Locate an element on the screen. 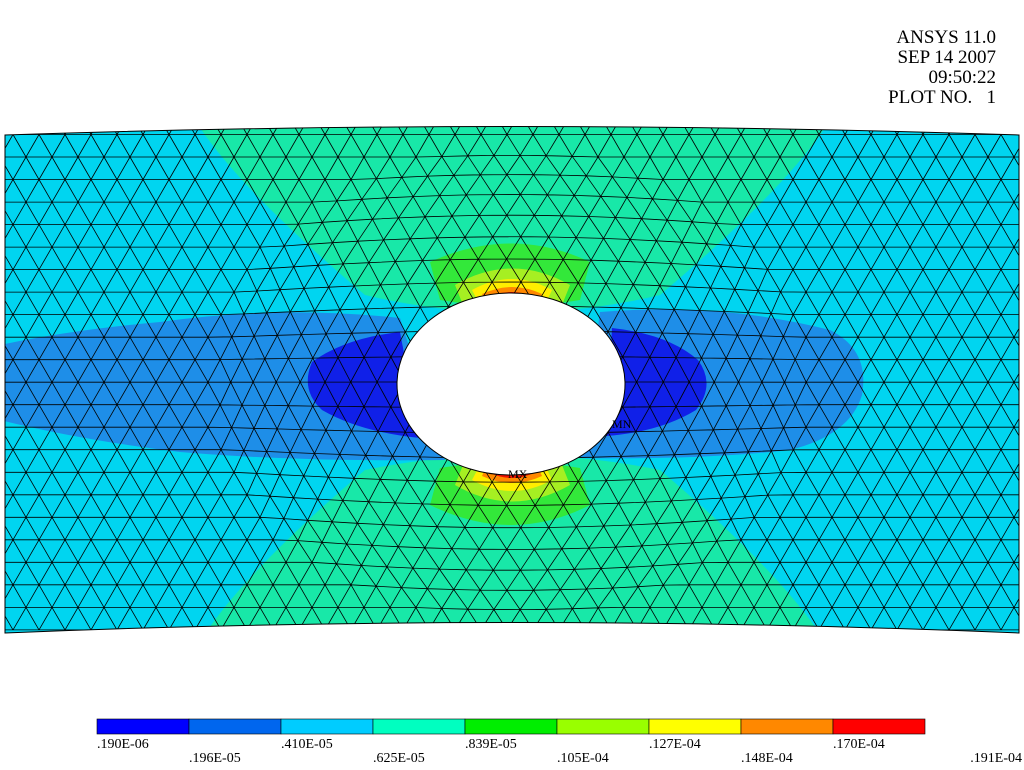 Image resolution: width=1024 pixels, height=770 pixels. center-hole is located at coordinates (511, 384).